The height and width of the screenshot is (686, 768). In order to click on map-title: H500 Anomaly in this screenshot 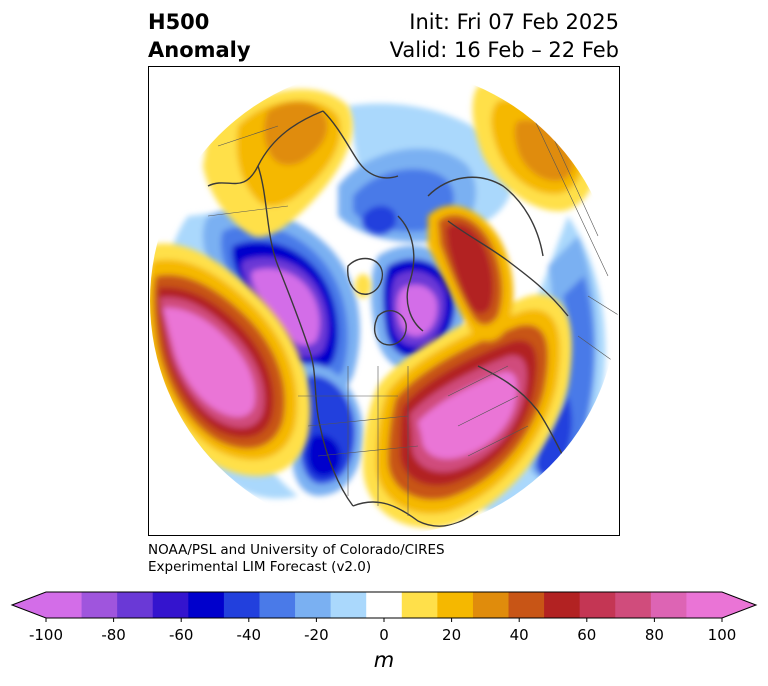, I will do `click(199, 36)`.